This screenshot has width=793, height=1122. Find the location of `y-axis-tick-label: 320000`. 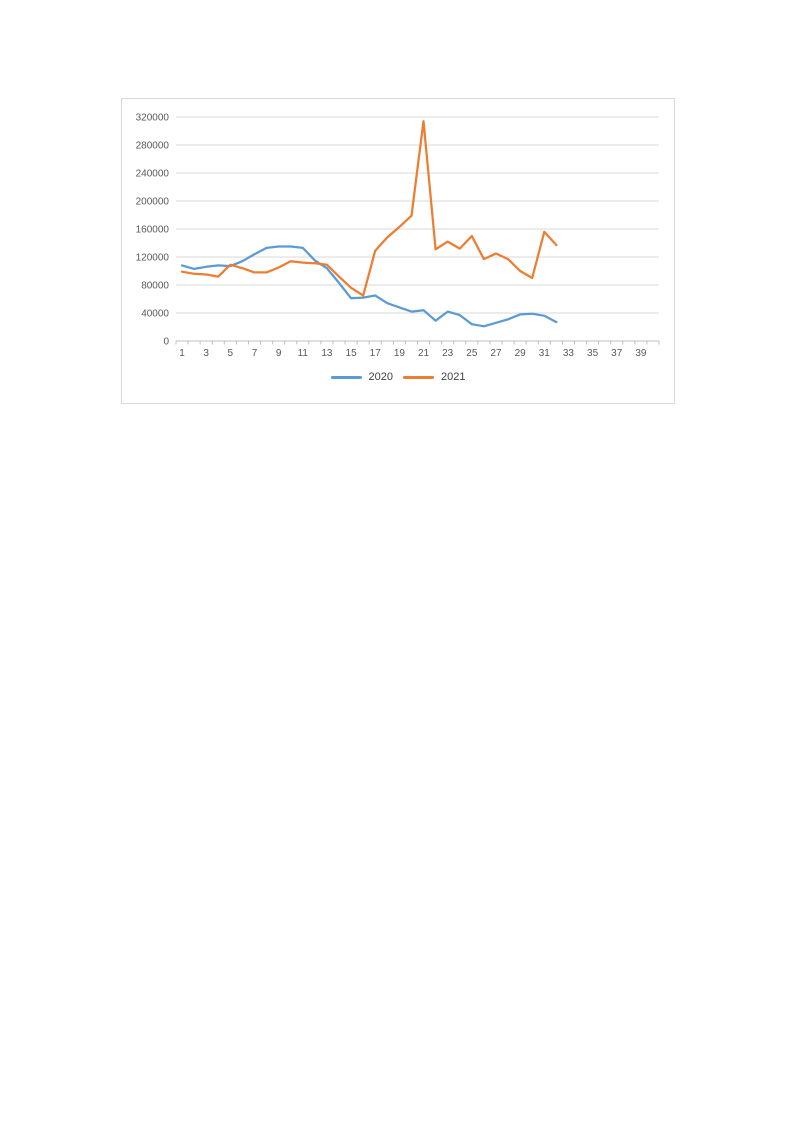

y-axis-tick-label: 320000 is located at coordinates (153, 118).